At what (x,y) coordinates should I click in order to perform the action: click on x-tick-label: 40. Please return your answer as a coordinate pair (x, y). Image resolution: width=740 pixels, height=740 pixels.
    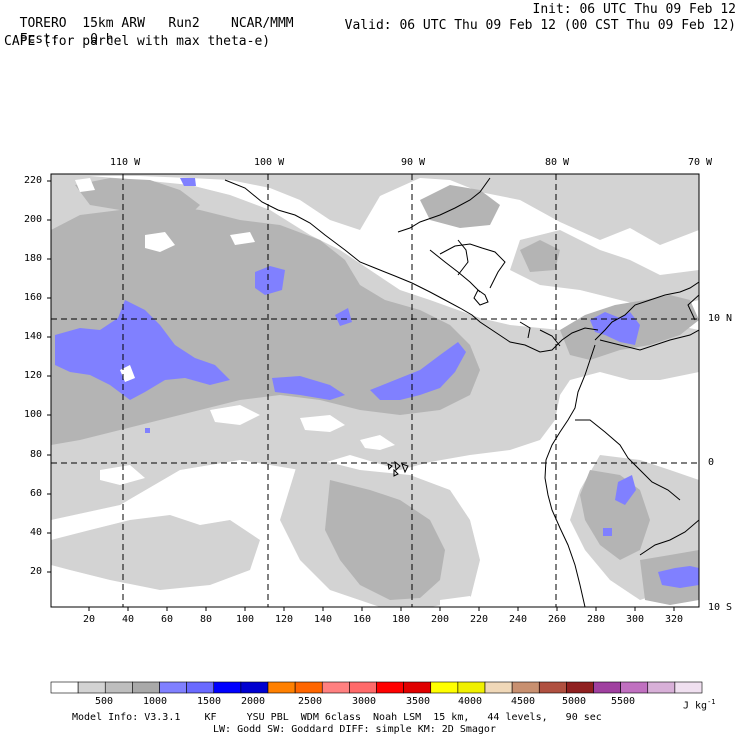
    Looking at the image, I should click on (128, 619).